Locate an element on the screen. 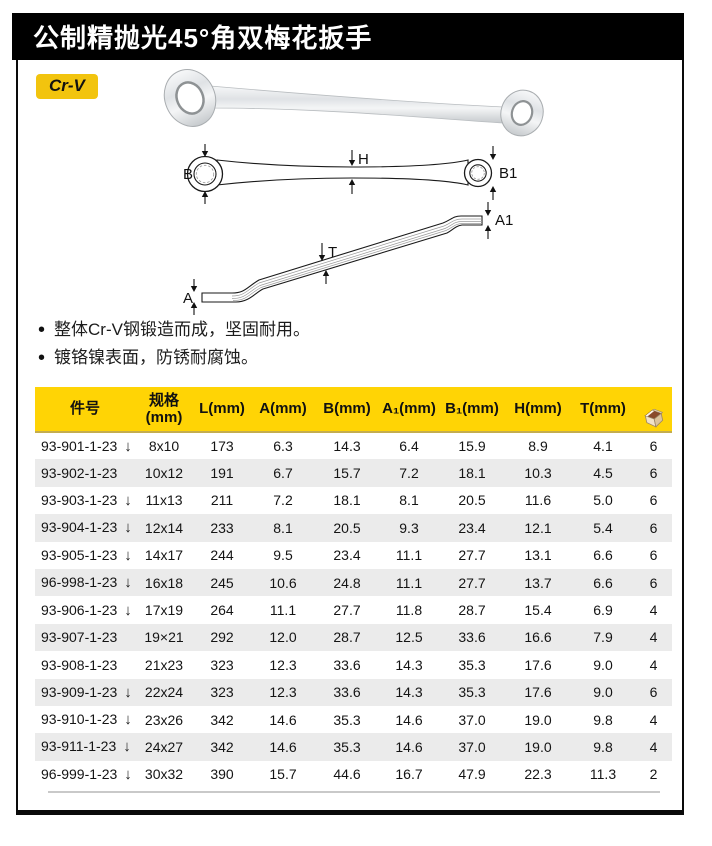 The height and width of the screenshot is (846, 712). dim-label-a1: A1 is located at coordinates (504, 220).